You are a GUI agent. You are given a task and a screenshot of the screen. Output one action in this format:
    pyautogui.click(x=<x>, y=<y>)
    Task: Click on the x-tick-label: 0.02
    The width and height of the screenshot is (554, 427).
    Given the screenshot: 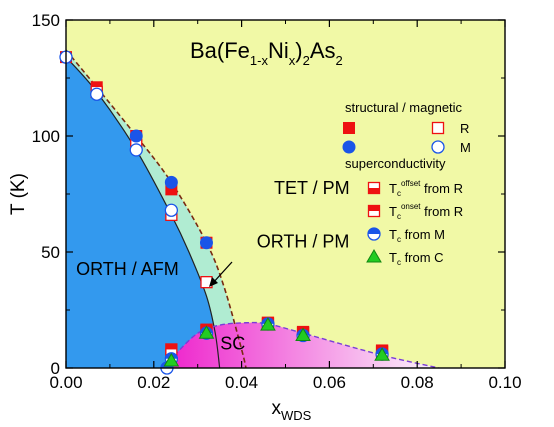 What is the action you would take?
    pyautogui.click(x=153, y=382)
    